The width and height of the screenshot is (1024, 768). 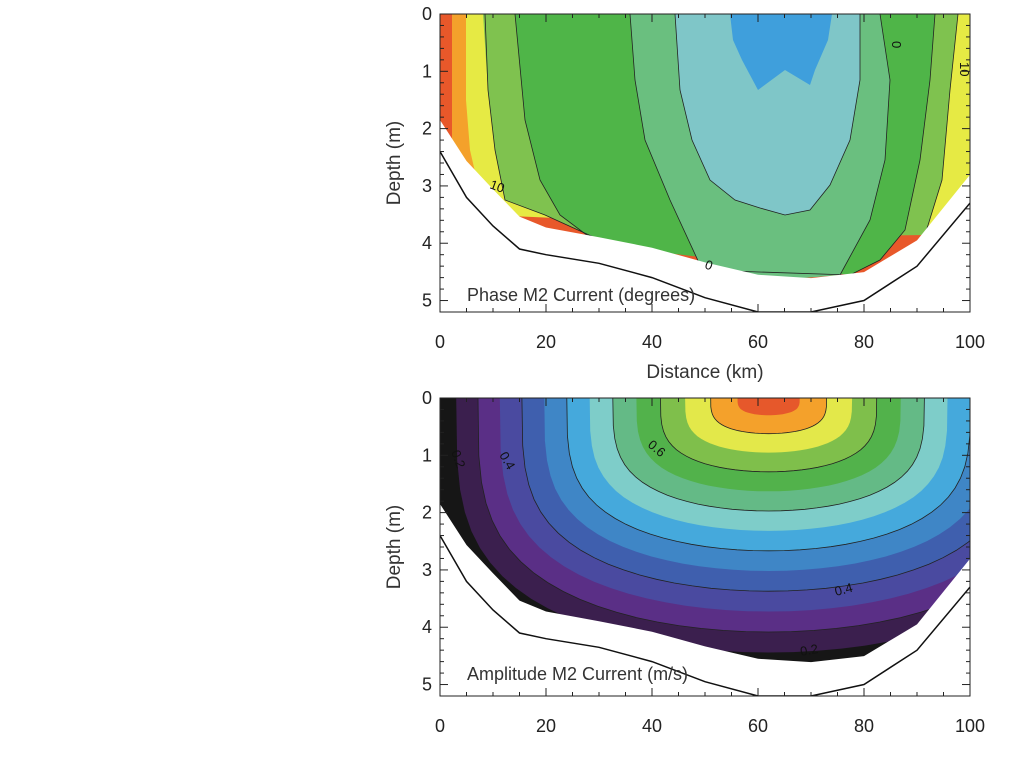 What do you see at coordinates (781, 52) in the screenshot?
I see `phase-band-blue` at bounding box center [781, 52].